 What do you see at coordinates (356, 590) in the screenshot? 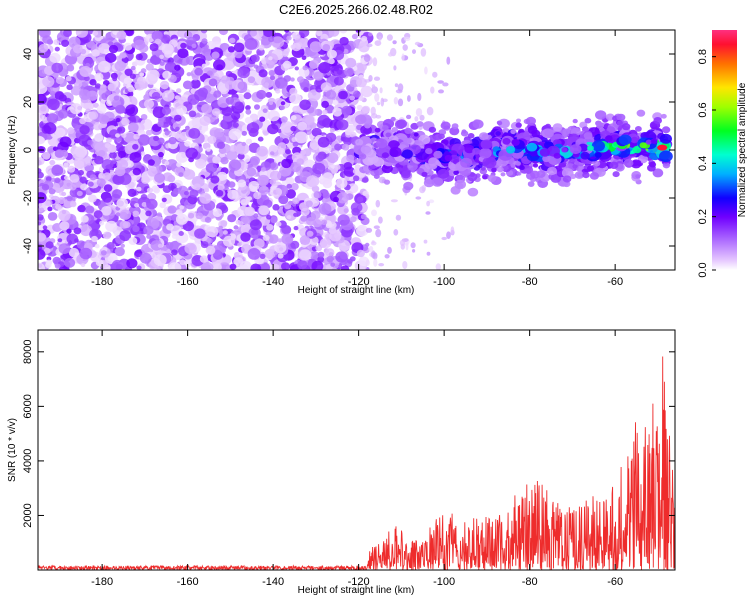
I see `snr-xlabel: Height of straight line (km)` at bounding box center [356, 590].